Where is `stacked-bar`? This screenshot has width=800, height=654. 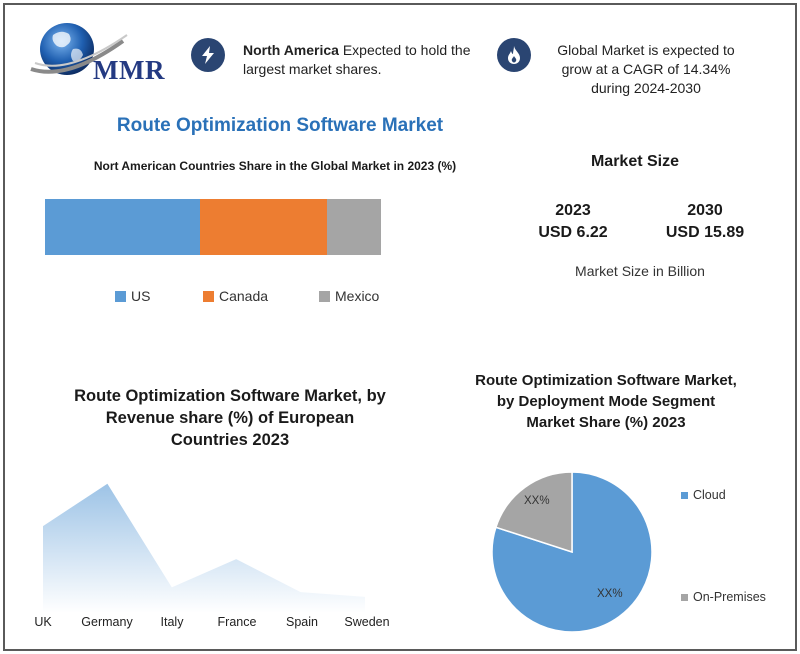 stacked-bar is located at coordinates (213, 227).